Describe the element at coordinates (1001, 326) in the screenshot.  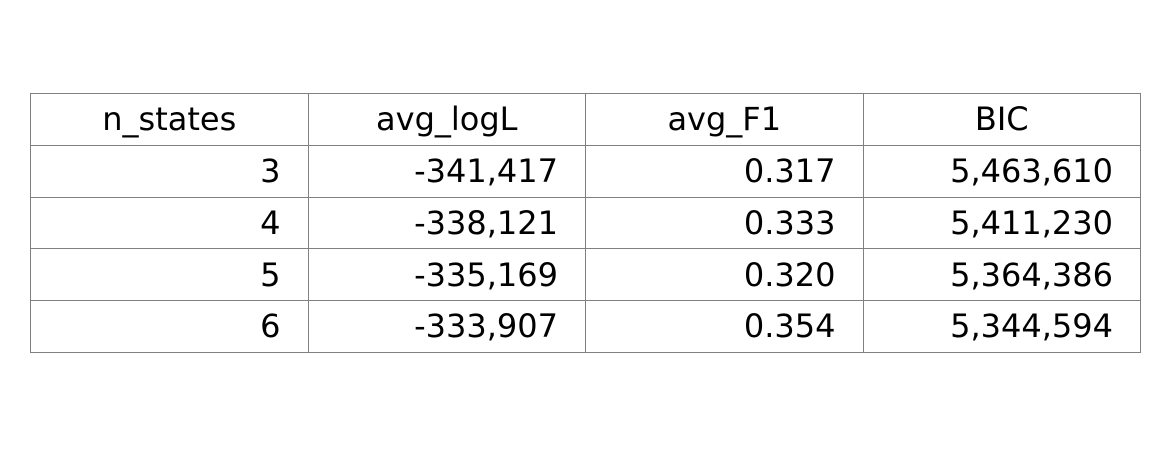
I see `cell-bic: 5,344,594` at that location.